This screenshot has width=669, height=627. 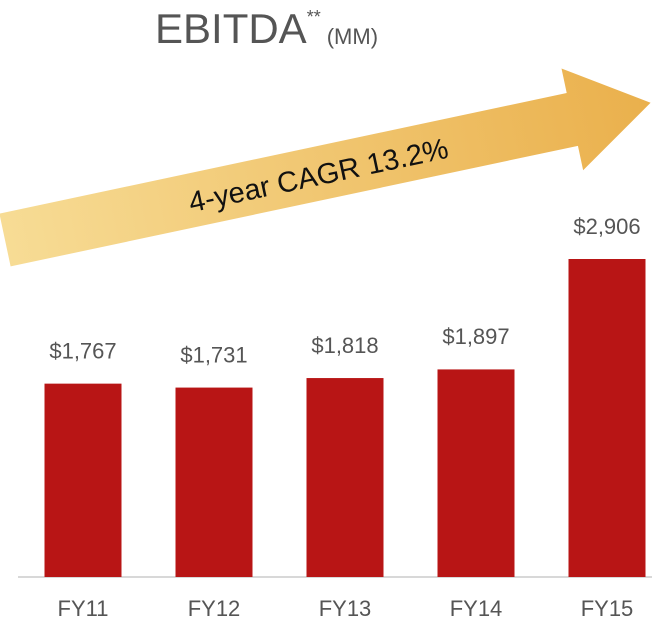 What do you see at coordinates (231, 28) in the screenshot?
I see `title-main: EBITDA` at bounding box center [231, 28].